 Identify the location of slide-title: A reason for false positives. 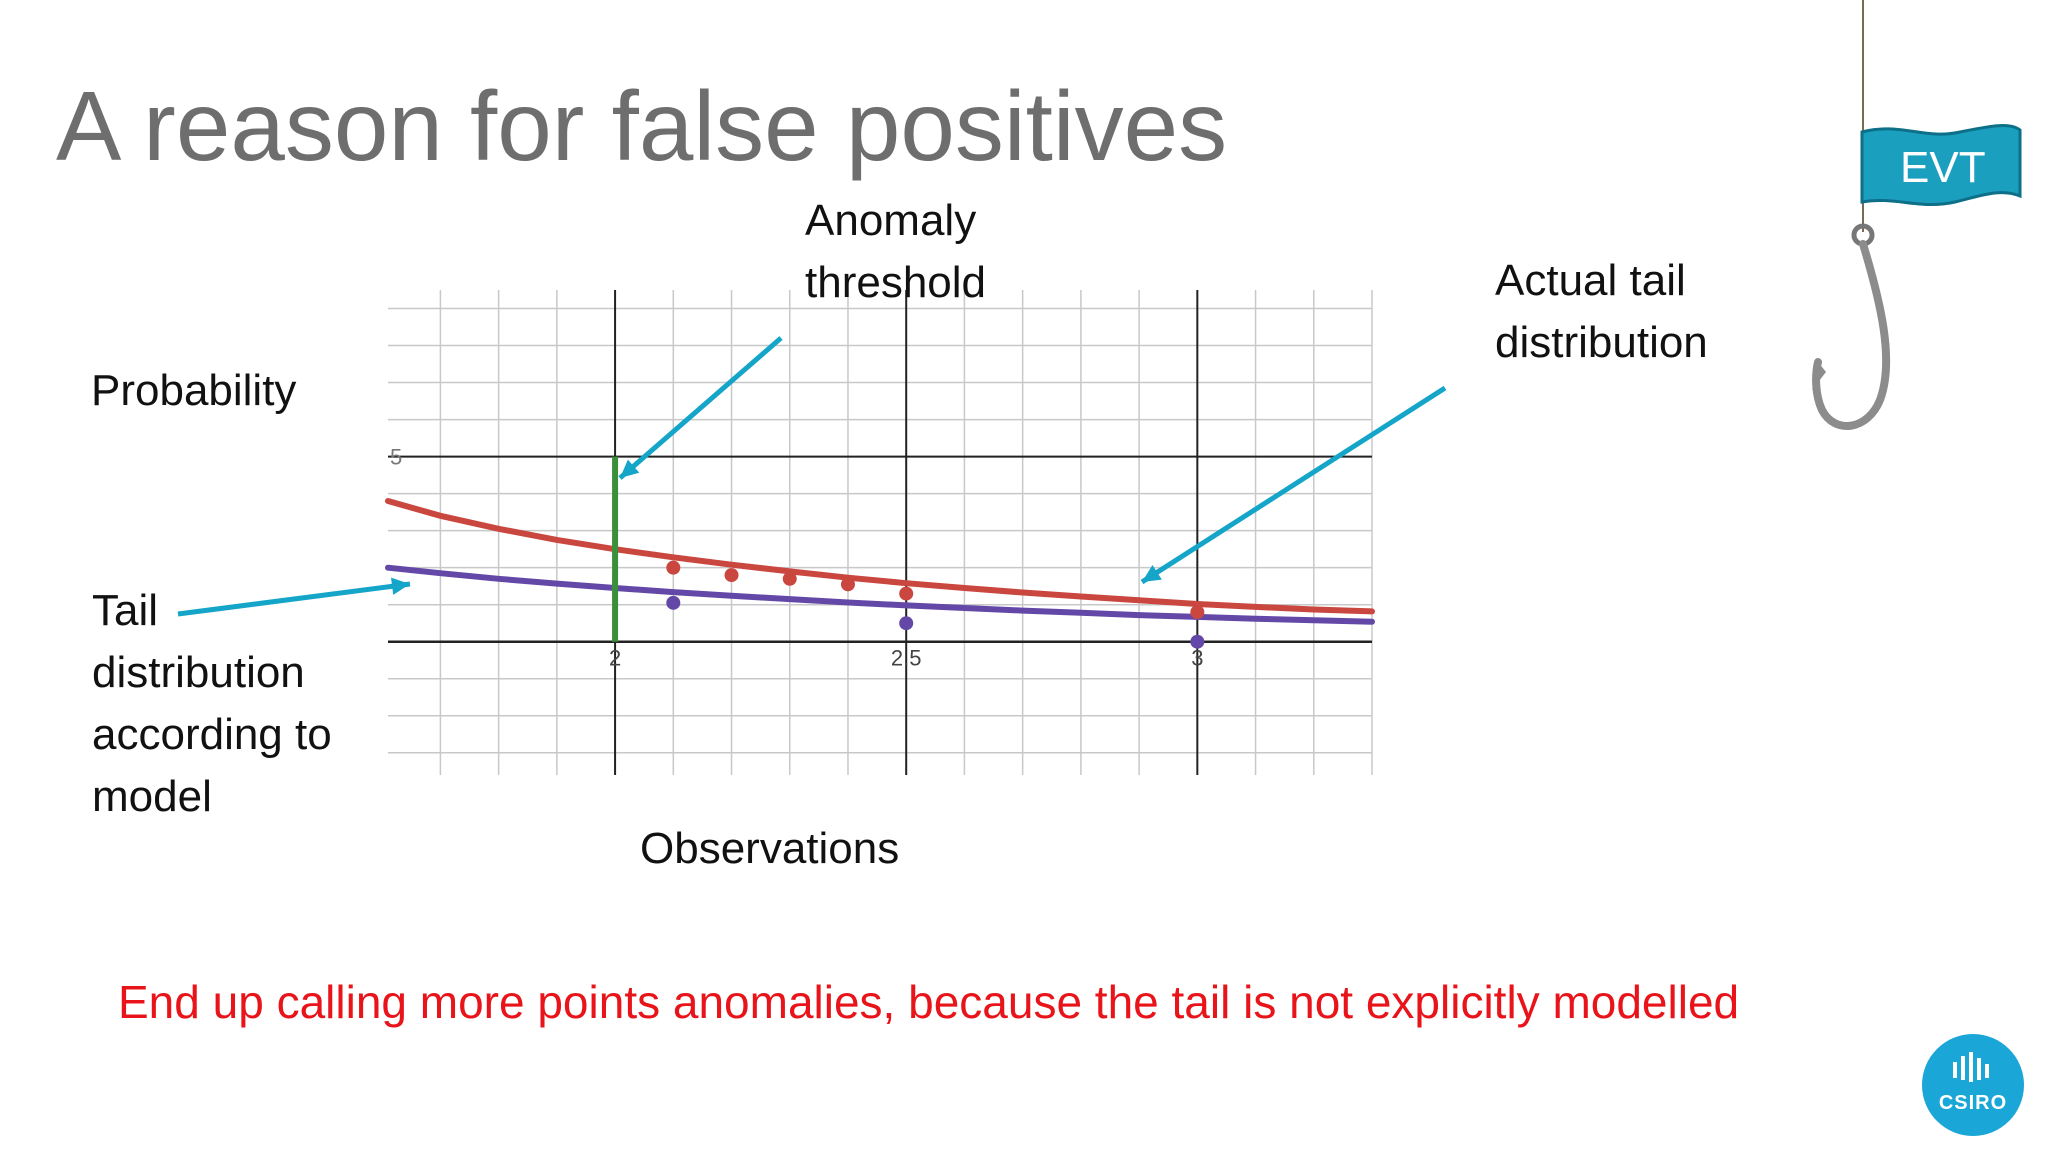
(642, 126).